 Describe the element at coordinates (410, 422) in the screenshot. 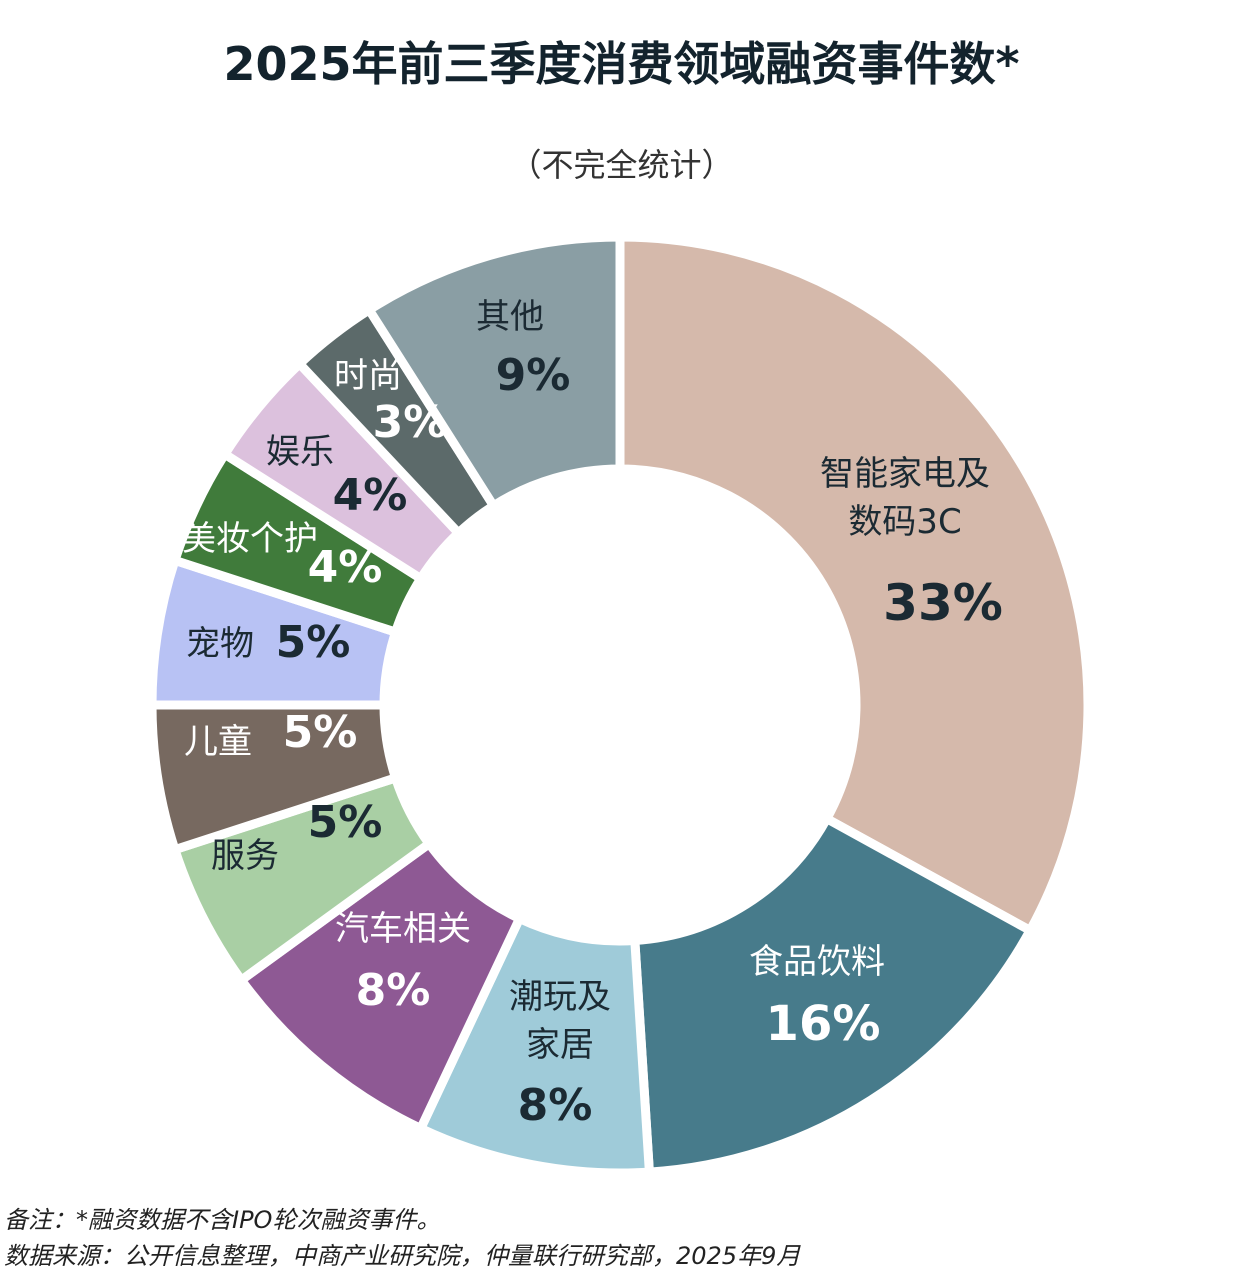

I see `slice-value-label: 3%` at that location.